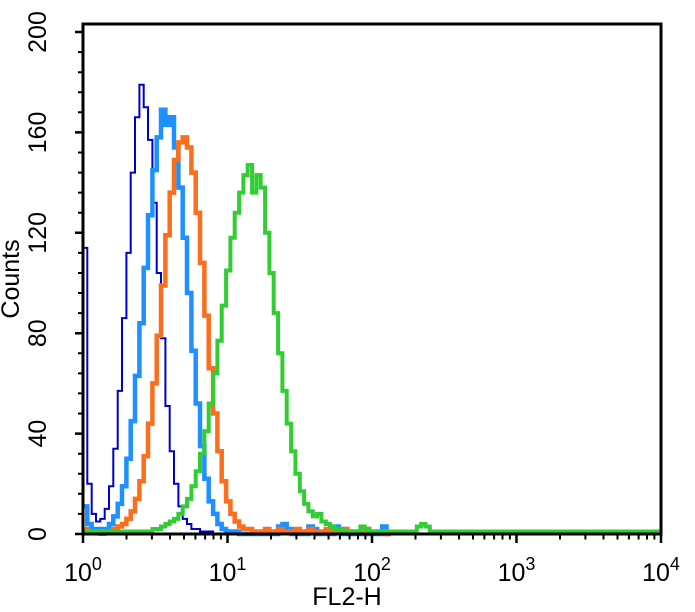 This screenshot has height=612, width=695. Describe the element at coordinates (661, 570) in the screenshot. I see `x-tick-label-10e4: 10⁴` at that location.